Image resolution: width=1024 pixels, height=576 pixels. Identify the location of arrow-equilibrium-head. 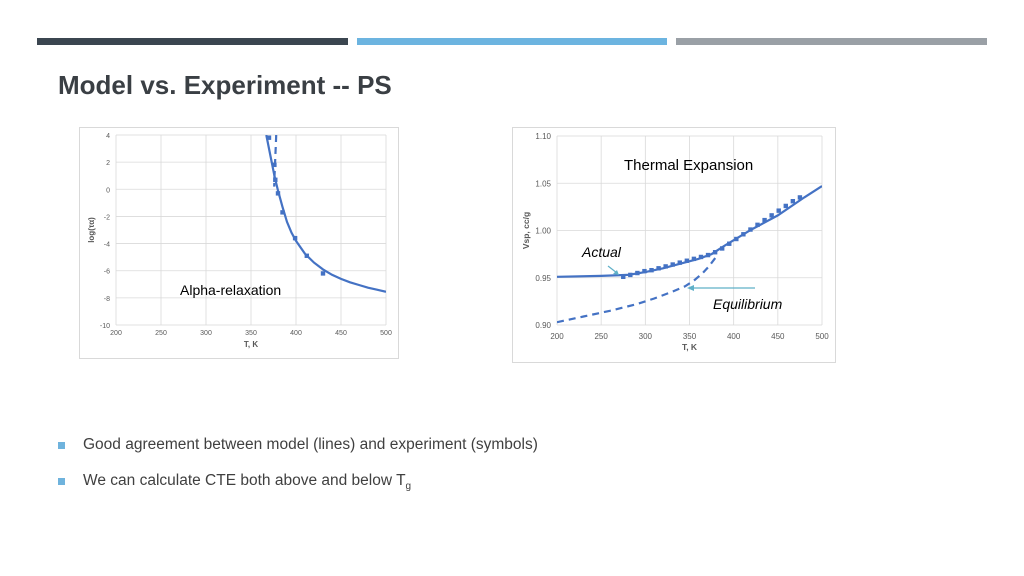
(690, 288).